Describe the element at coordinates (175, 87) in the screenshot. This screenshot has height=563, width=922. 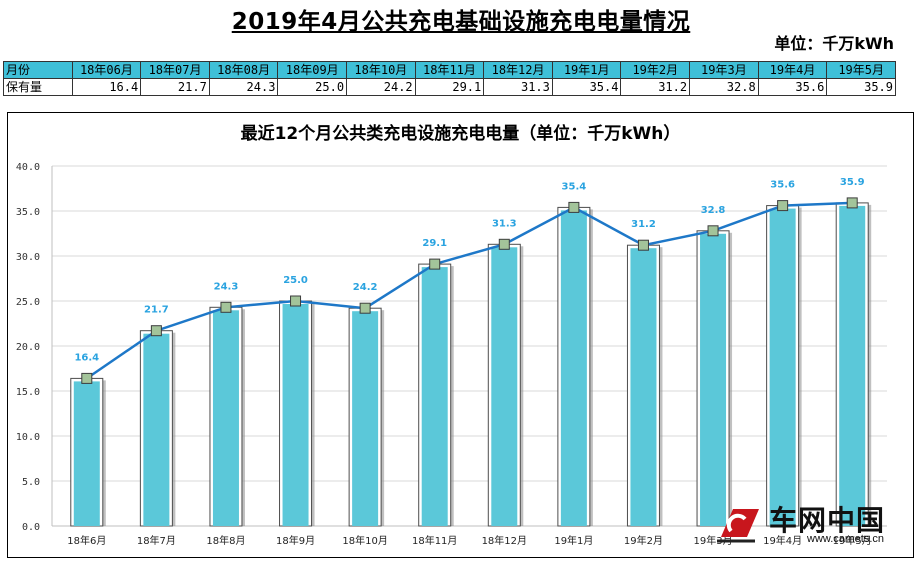
I see `table-value-cell: 21.7` at that location.